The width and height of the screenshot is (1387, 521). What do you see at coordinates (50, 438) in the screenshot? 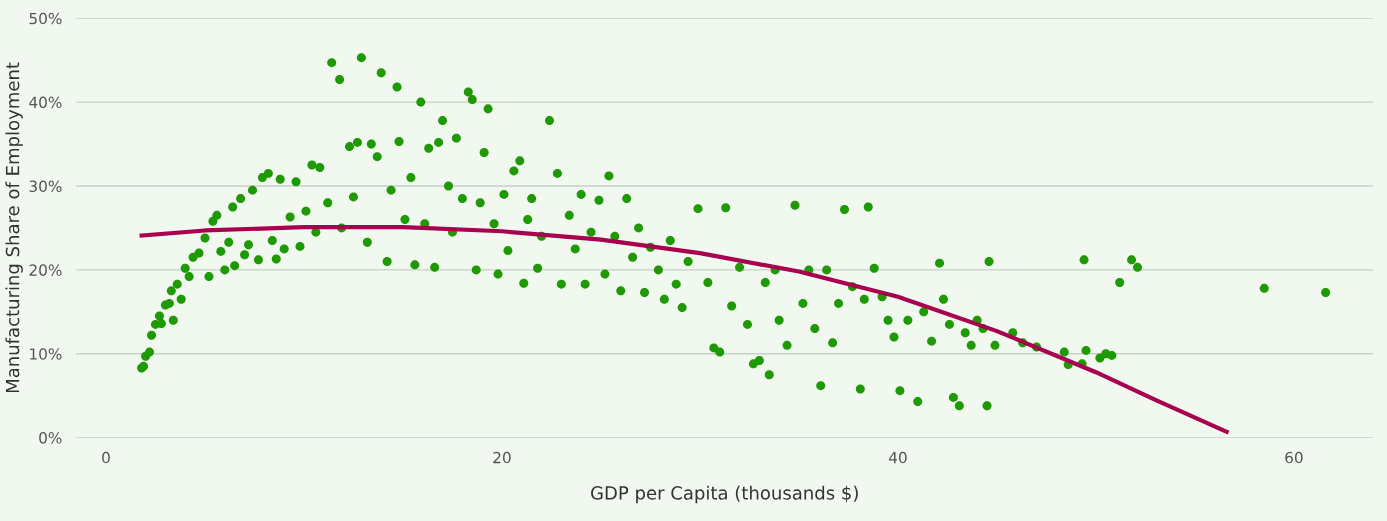
I see `y-tick-label: 0%` at bounding box center [50, 438].